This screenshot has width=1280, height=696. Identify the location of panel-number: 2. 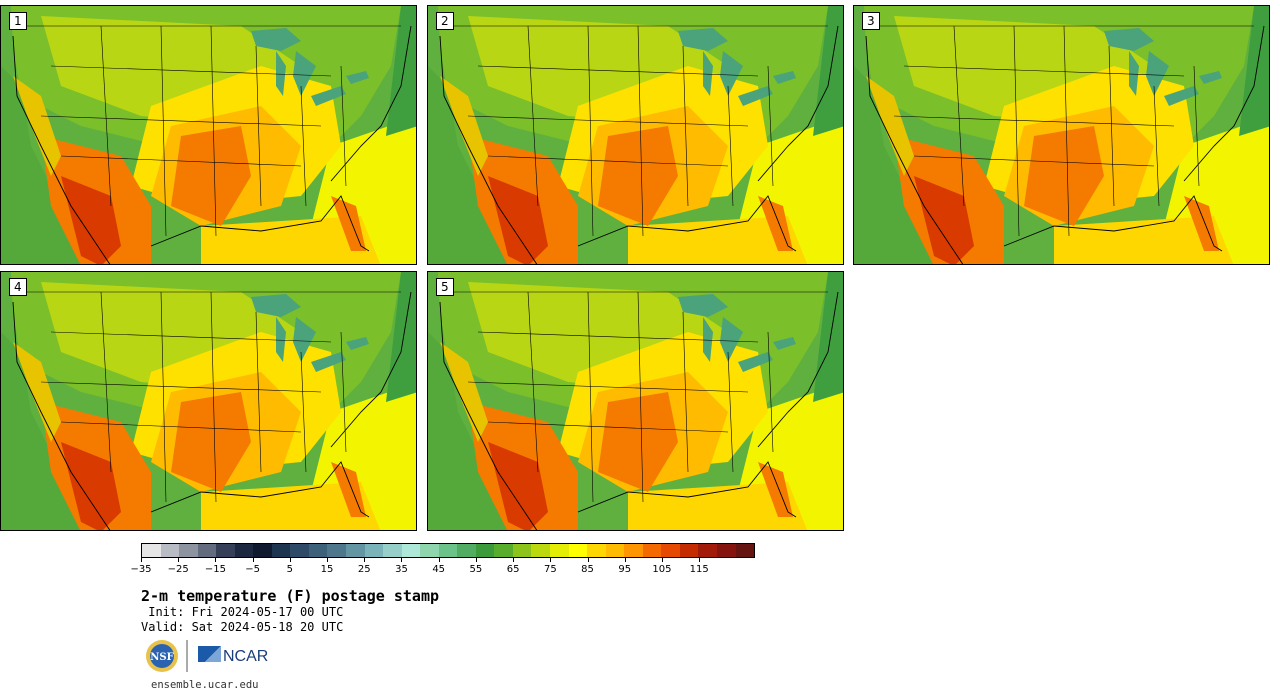
(445, 21).